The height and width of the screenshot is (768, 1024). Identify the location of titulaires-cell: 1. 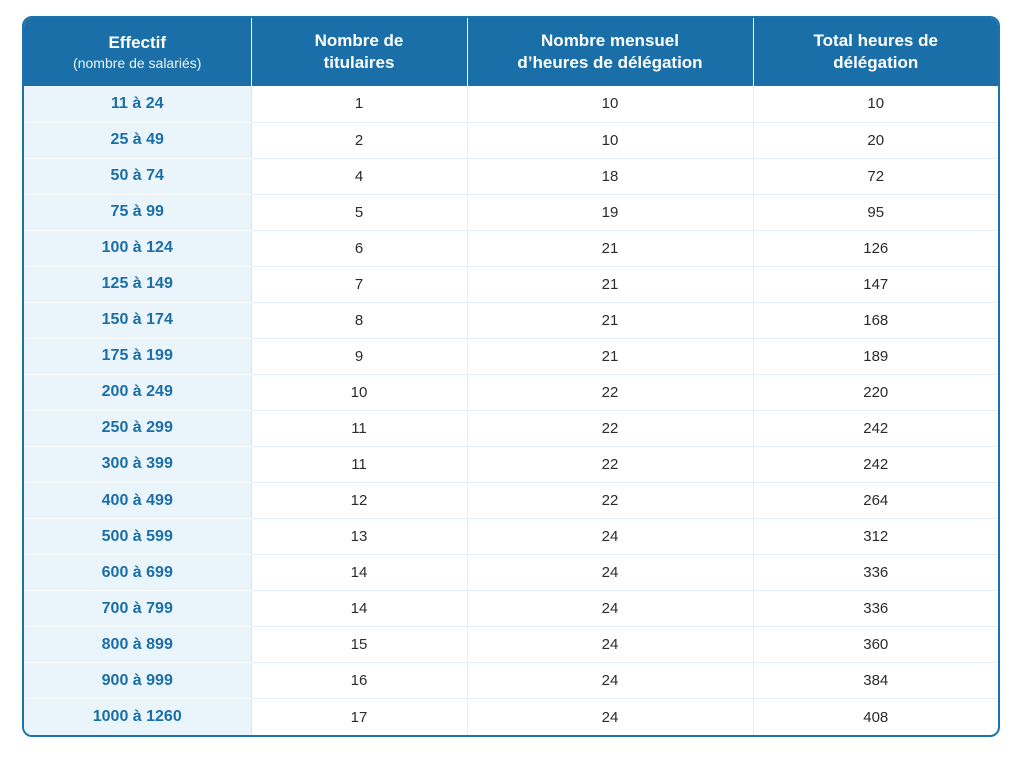
(359, 104).